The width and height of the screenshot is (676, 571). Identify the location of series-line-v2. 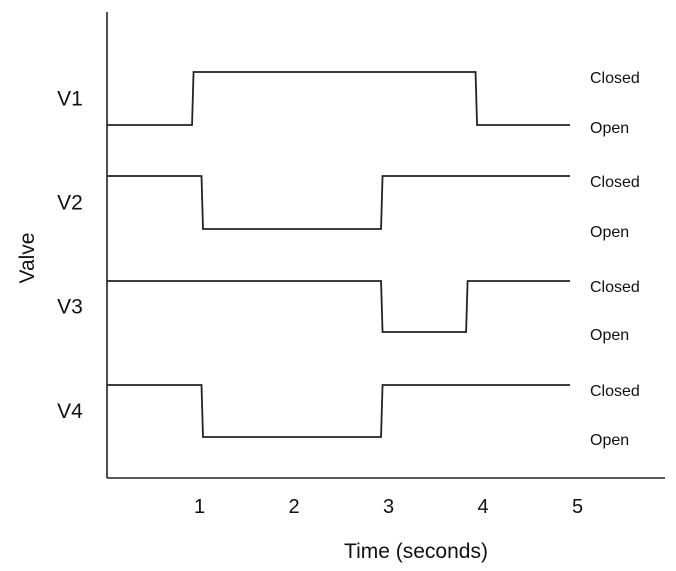
(339, 202).